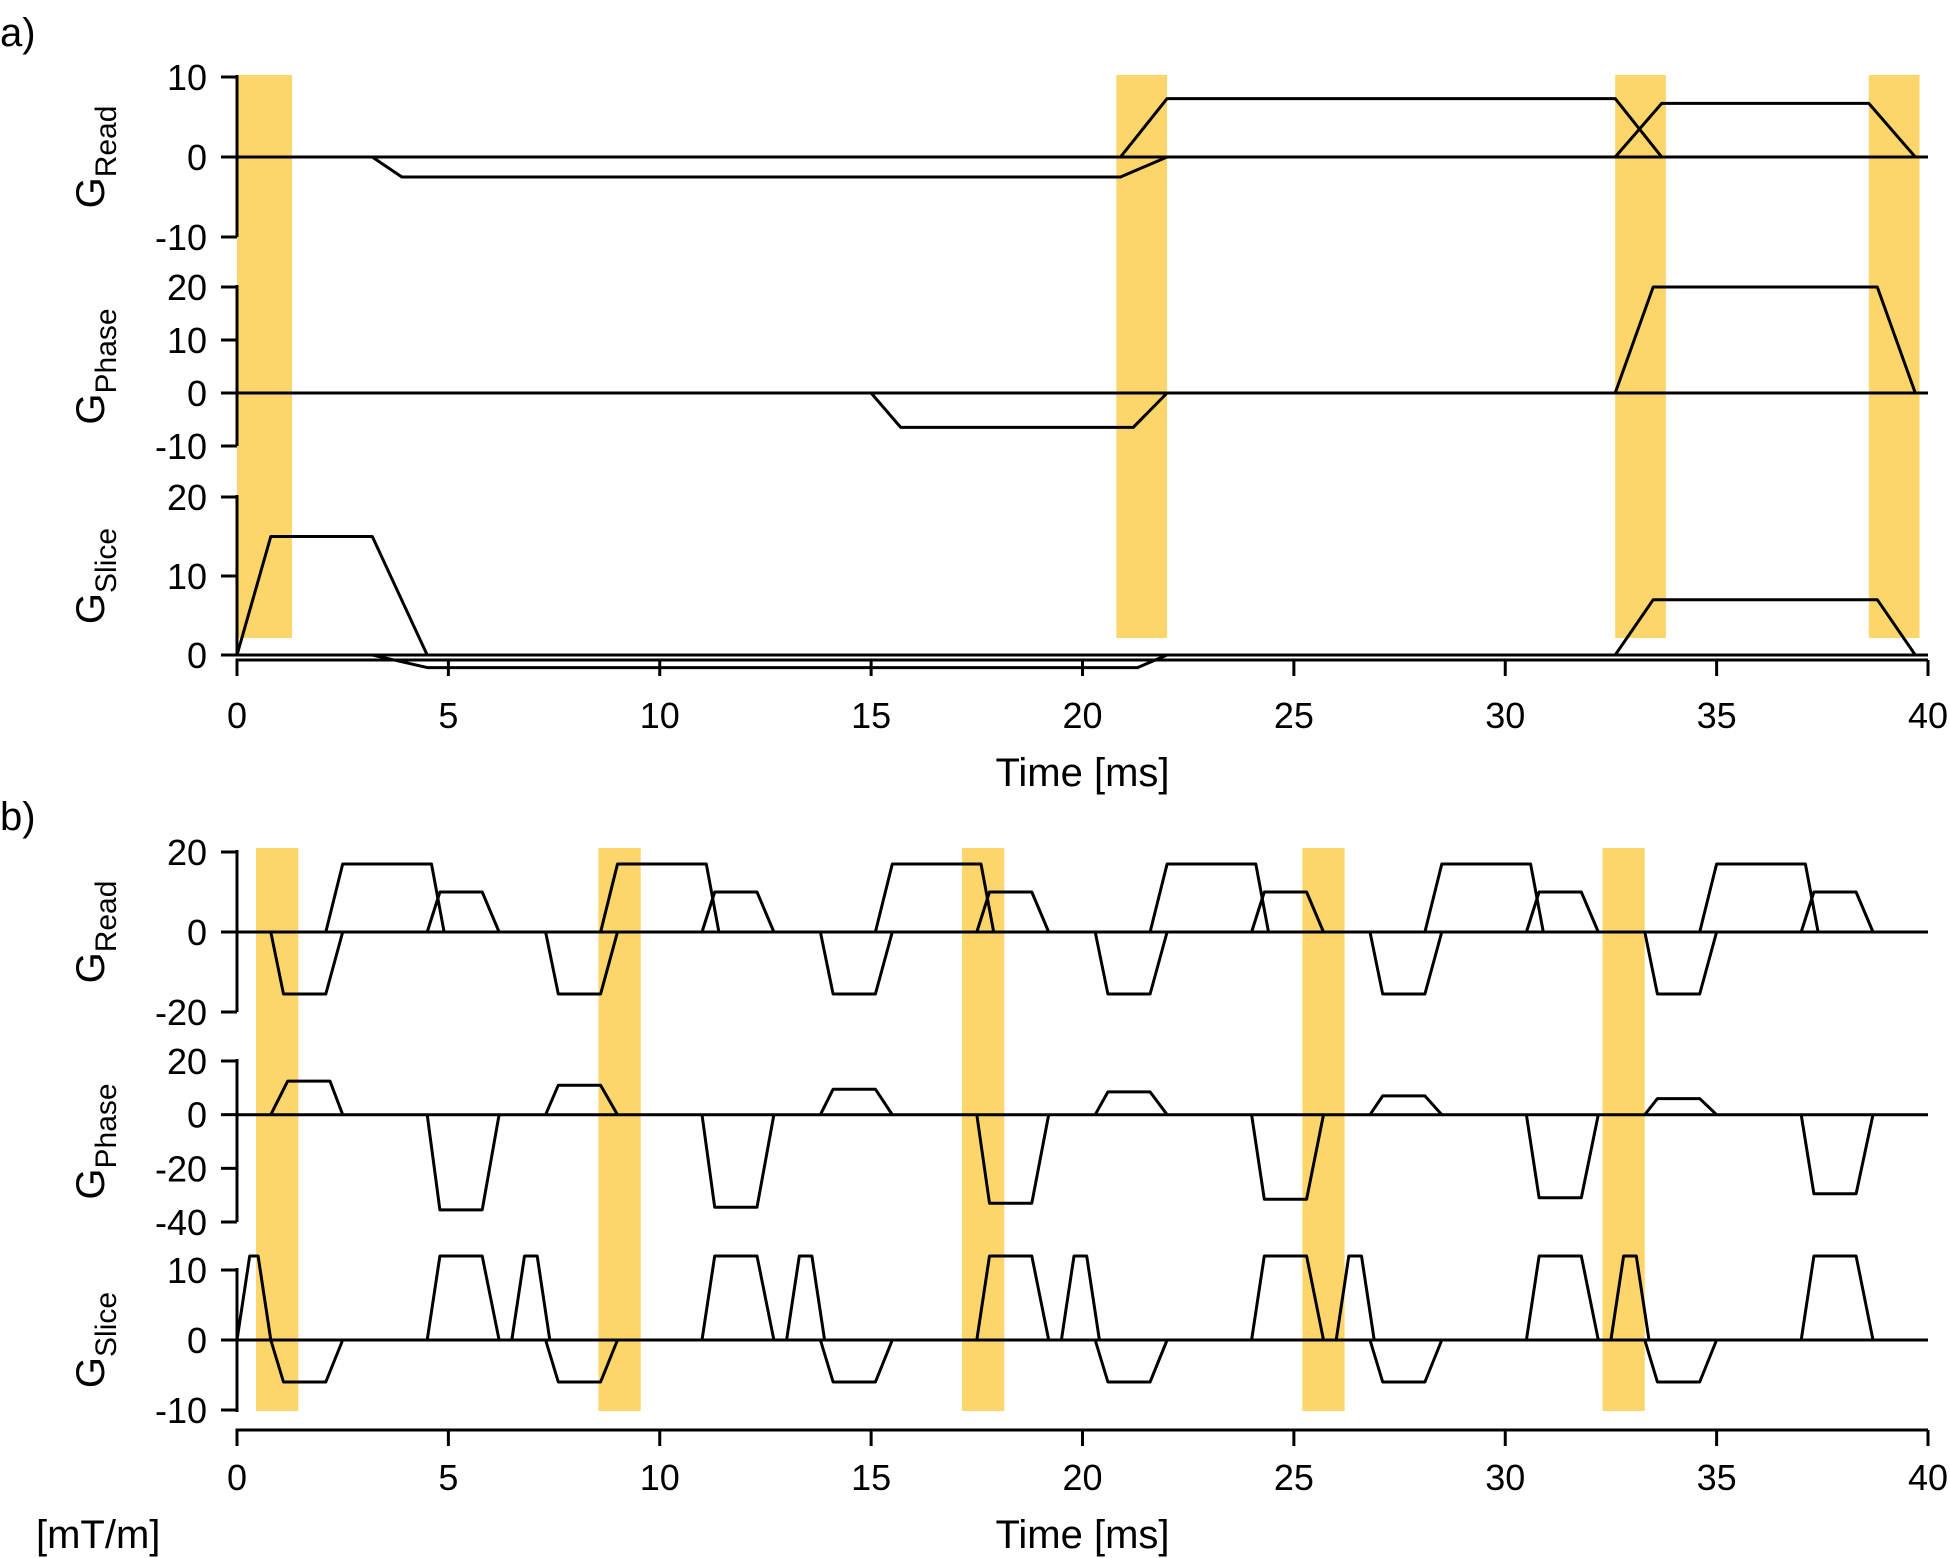 The image size is (1950, 1558). I want to click on x-tick-label: 40, so click(1928, 1477).